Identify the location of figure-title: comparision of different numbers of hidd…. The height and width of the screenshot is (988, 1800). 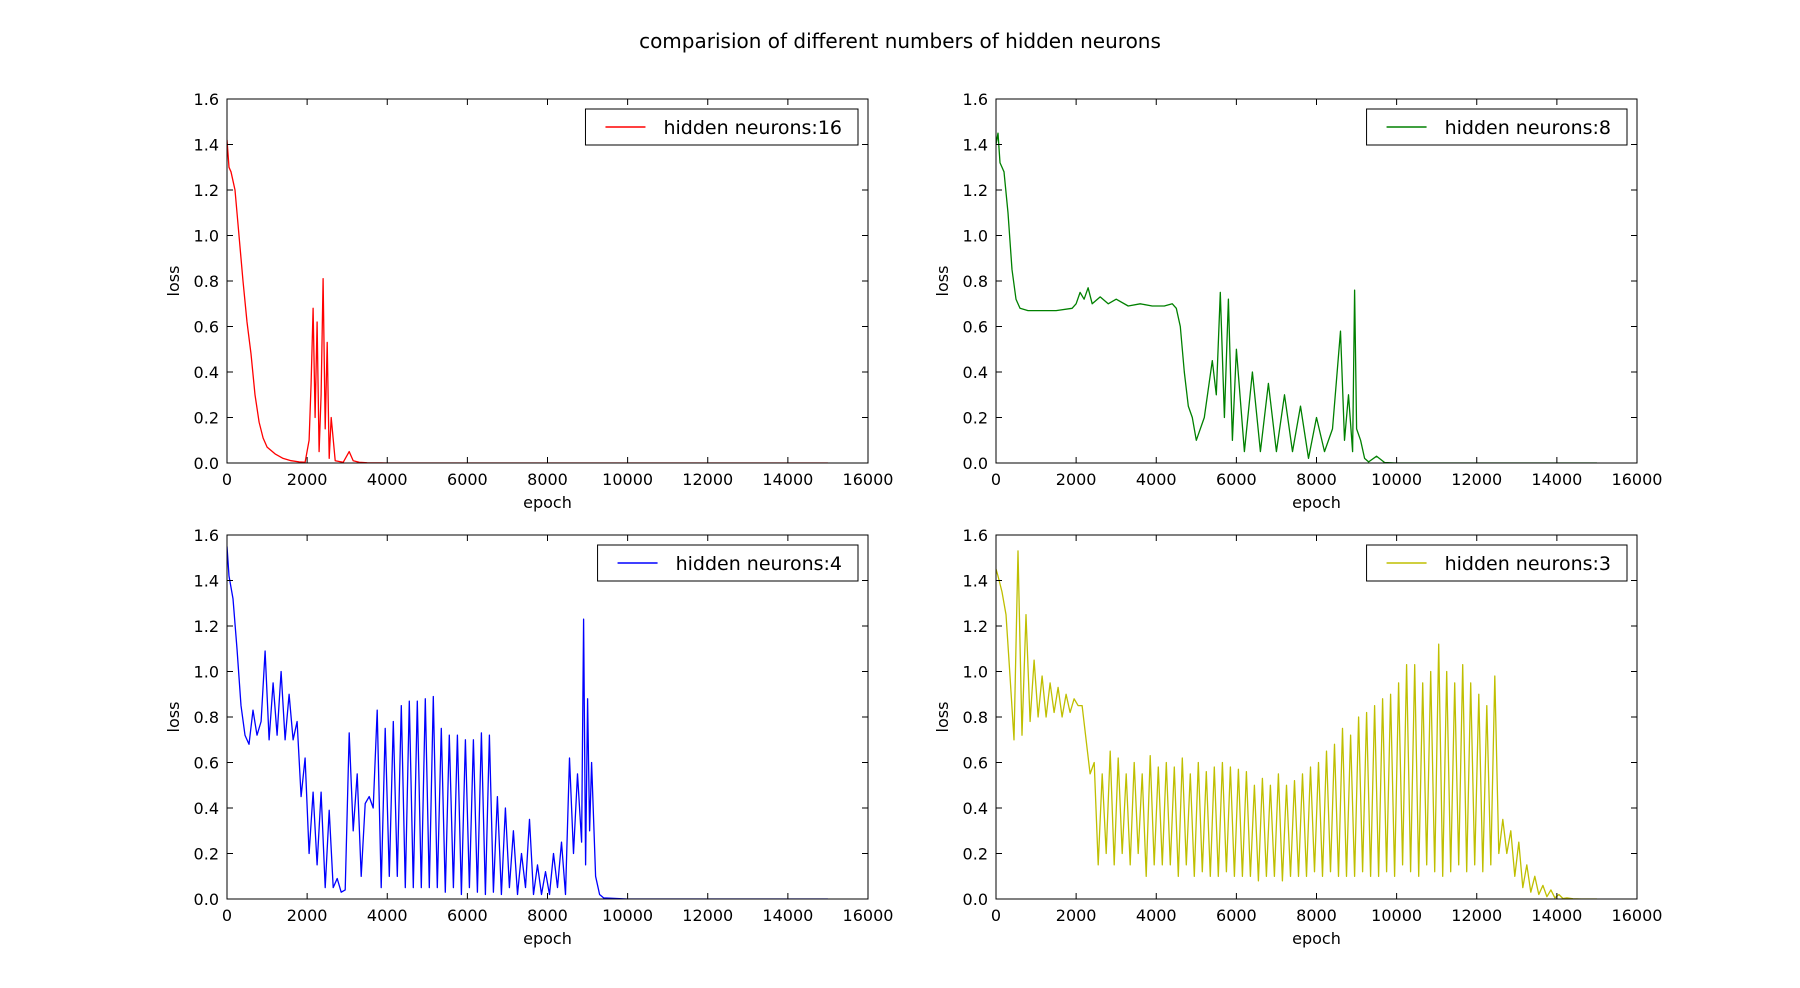
(900, 41).